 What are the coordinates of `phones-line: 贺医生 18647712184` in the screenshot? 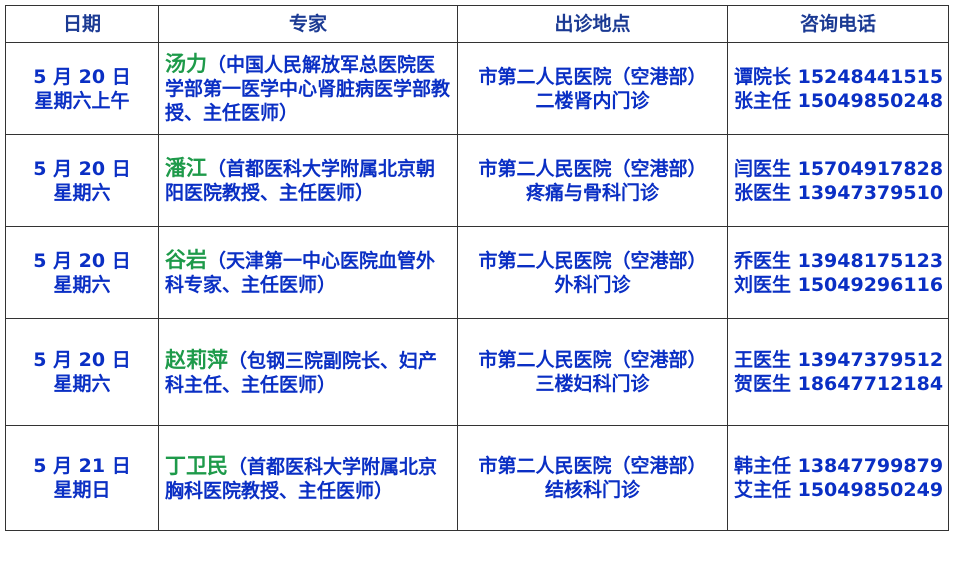 It's located at (839, 384).